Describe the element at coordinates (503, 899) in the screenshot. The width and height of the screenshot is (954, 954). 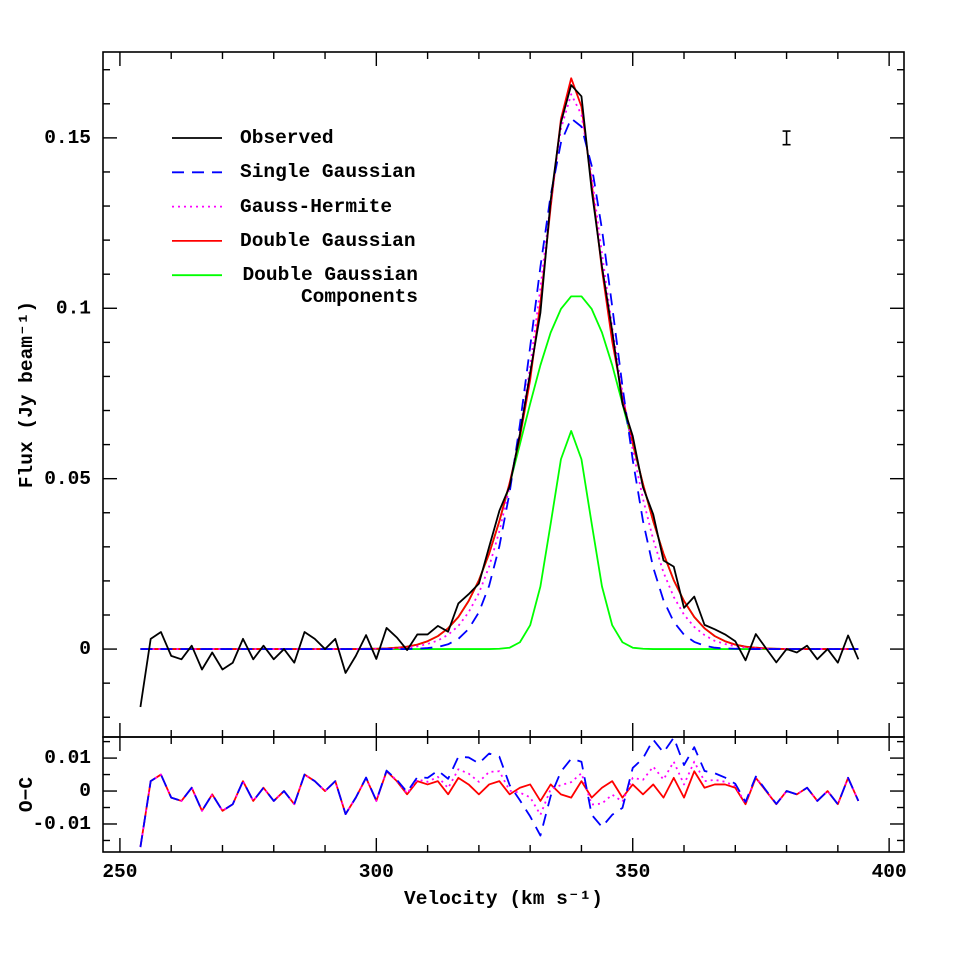
I see `x-axis-label: Velocity (km s⁻¹)` at that location.